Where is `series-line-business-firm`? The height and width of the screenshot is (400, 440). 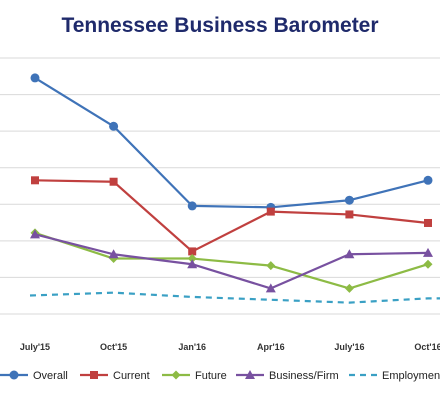 series-line-business-firm is located at coordinates (231, 261).